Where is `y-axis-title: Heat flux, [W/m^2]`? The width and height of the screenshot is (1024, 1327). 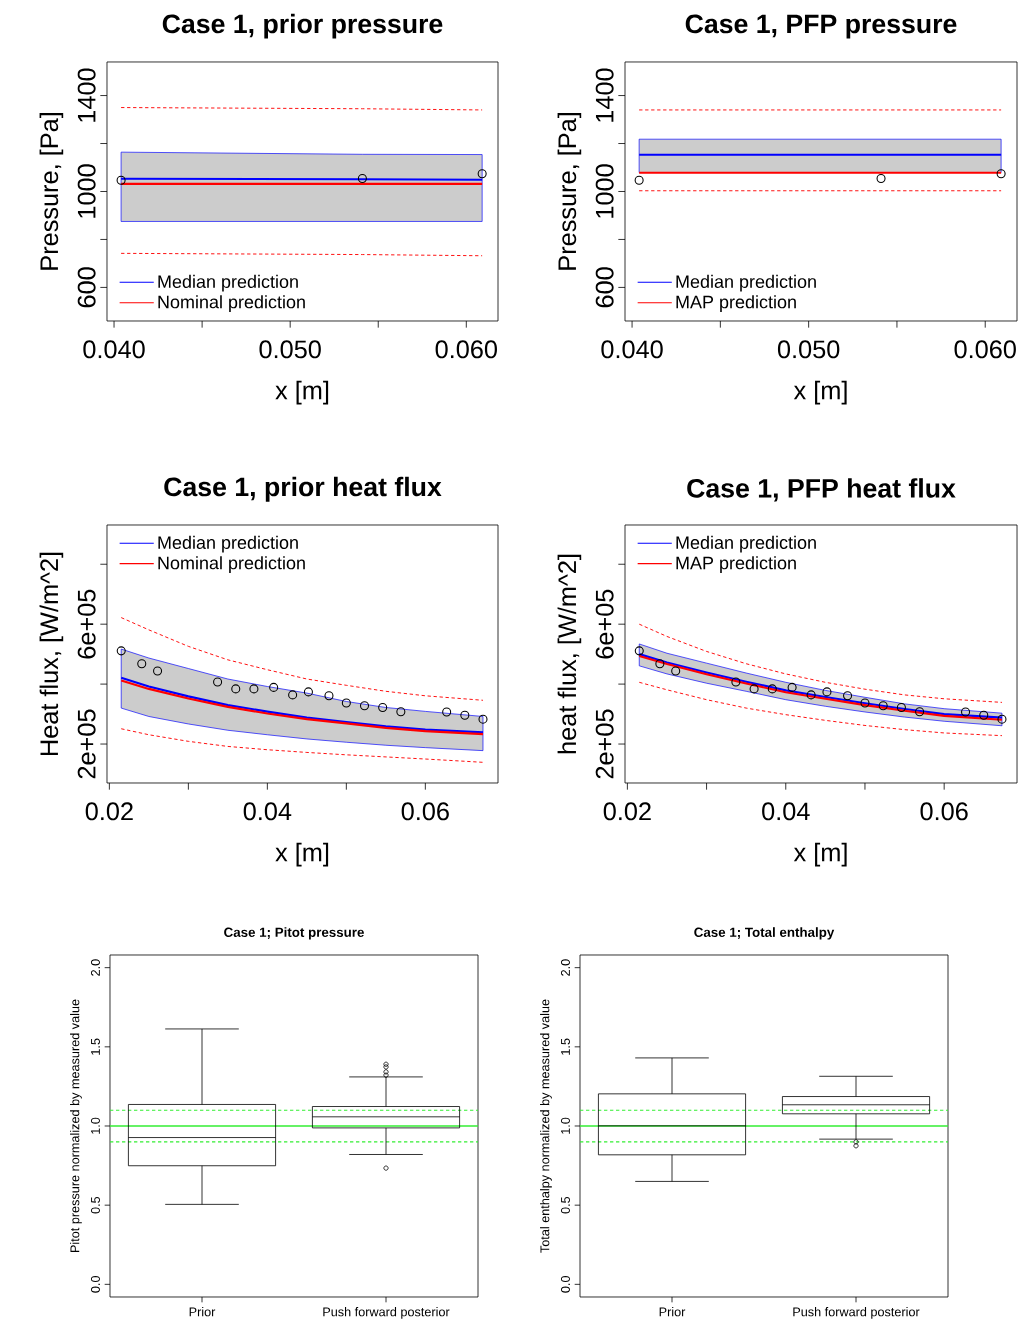 y-axis-title: Heat flux, [W/m^2] is located at coordinates (51, 653).